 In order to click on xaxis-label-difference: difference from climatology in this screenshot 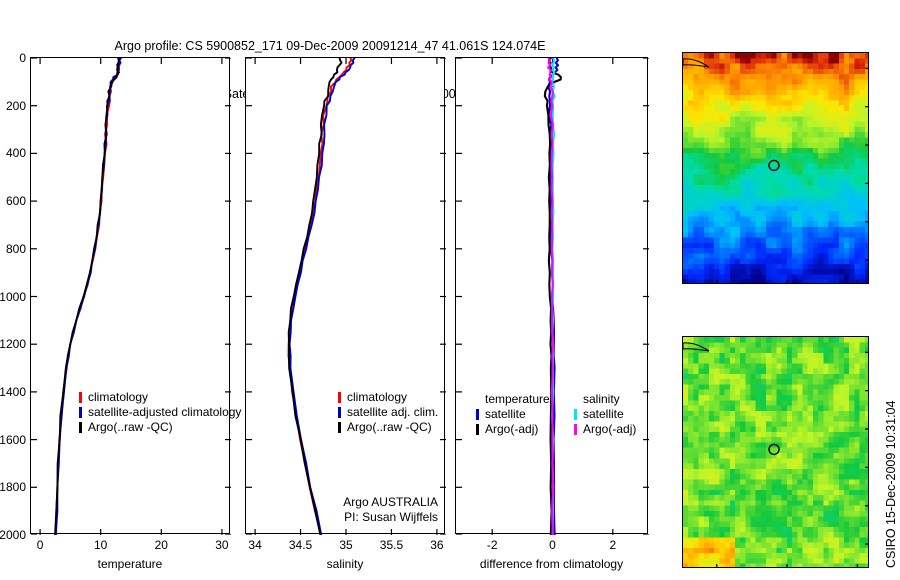, I will do `click(551, 564)`.